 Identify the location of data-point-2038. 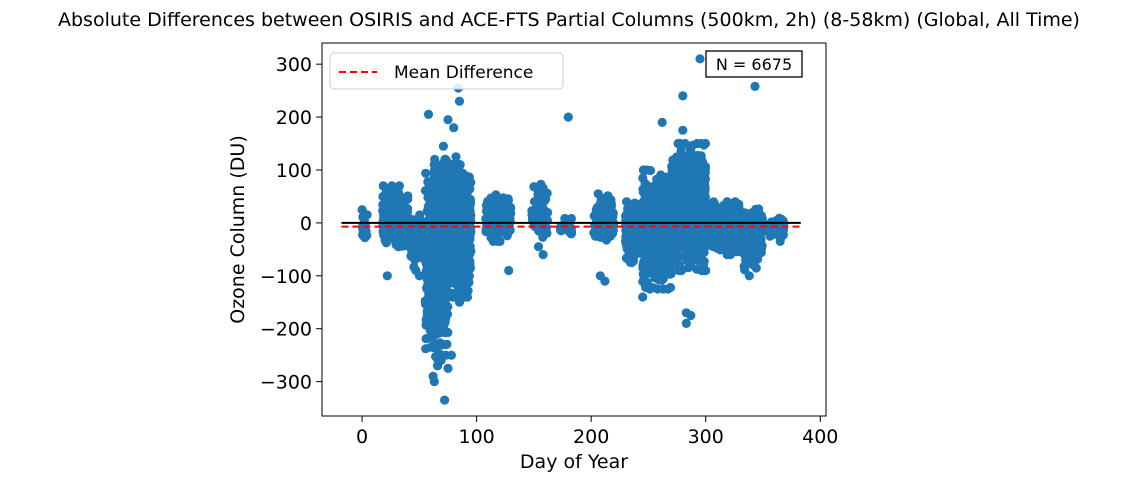
(461, 226).